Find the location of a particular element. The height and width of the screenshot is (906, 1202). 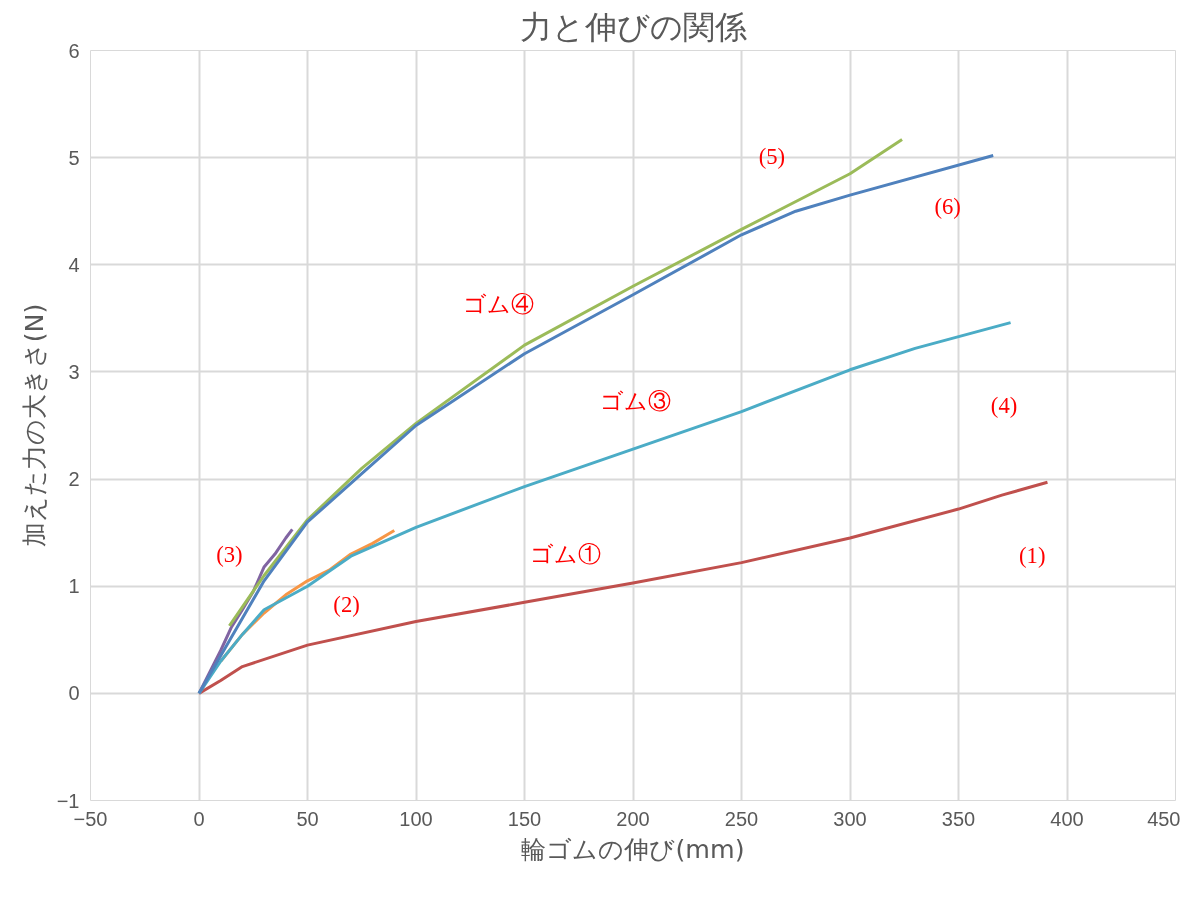

y-tick-label: 0 is located at coordinates (74, 693).